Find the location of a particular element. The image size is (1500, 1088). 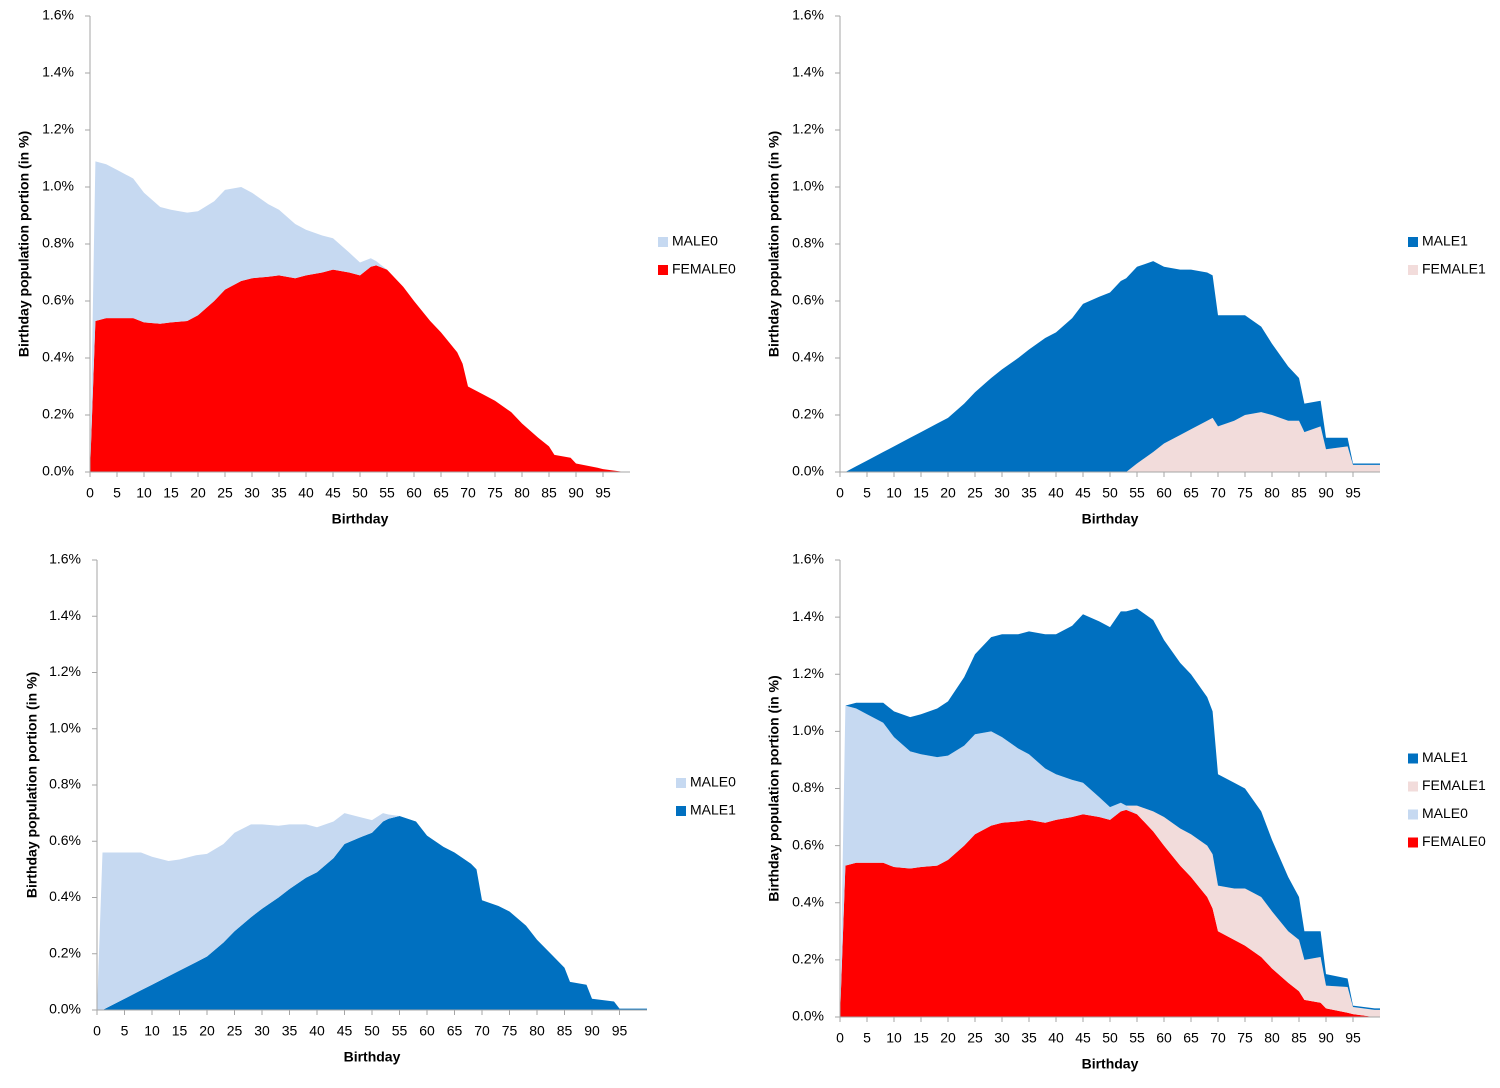

y-tick-label: 1.6% is located at coordinates (65, 559).